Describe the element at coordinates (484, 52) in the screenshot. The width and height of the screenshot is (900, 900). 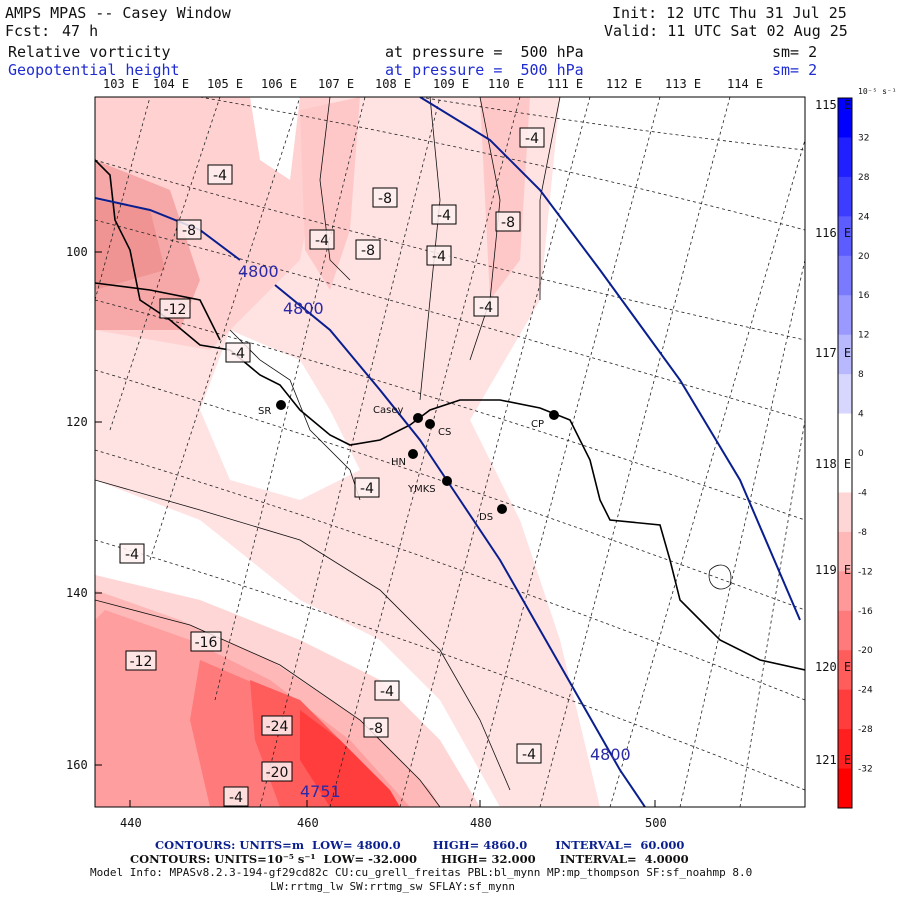
I see `field1-level: at pressure = 500 hPa` at that location.